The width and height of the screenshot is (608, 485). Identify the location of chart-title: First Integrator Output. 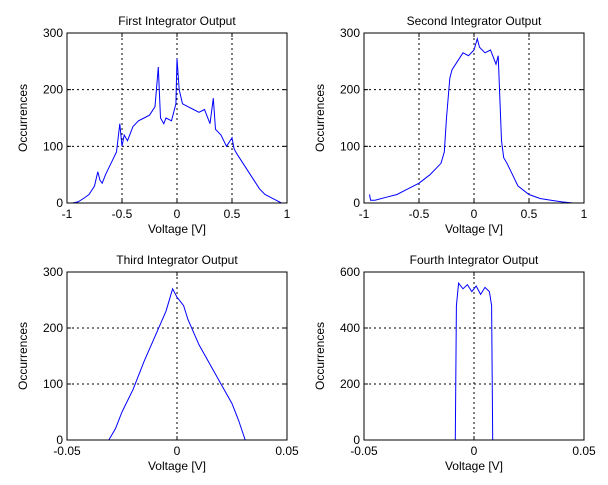
(177, 21).